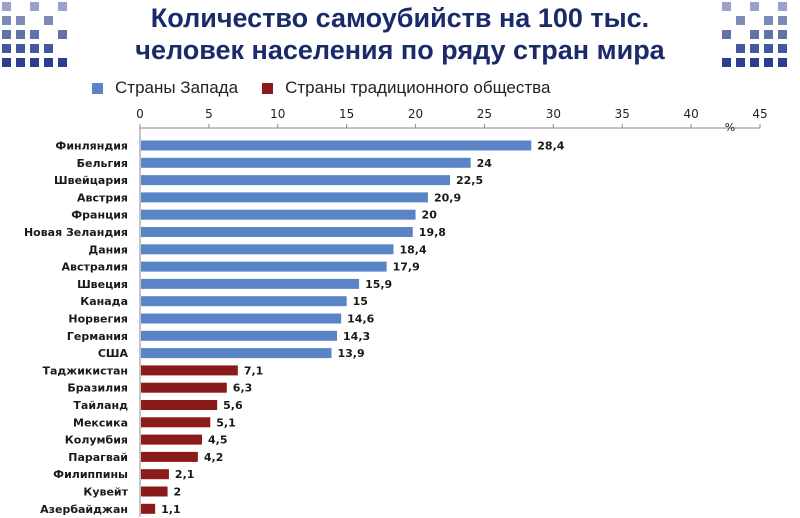  I want to click on category-label: Кувейт, so click(105, 492).